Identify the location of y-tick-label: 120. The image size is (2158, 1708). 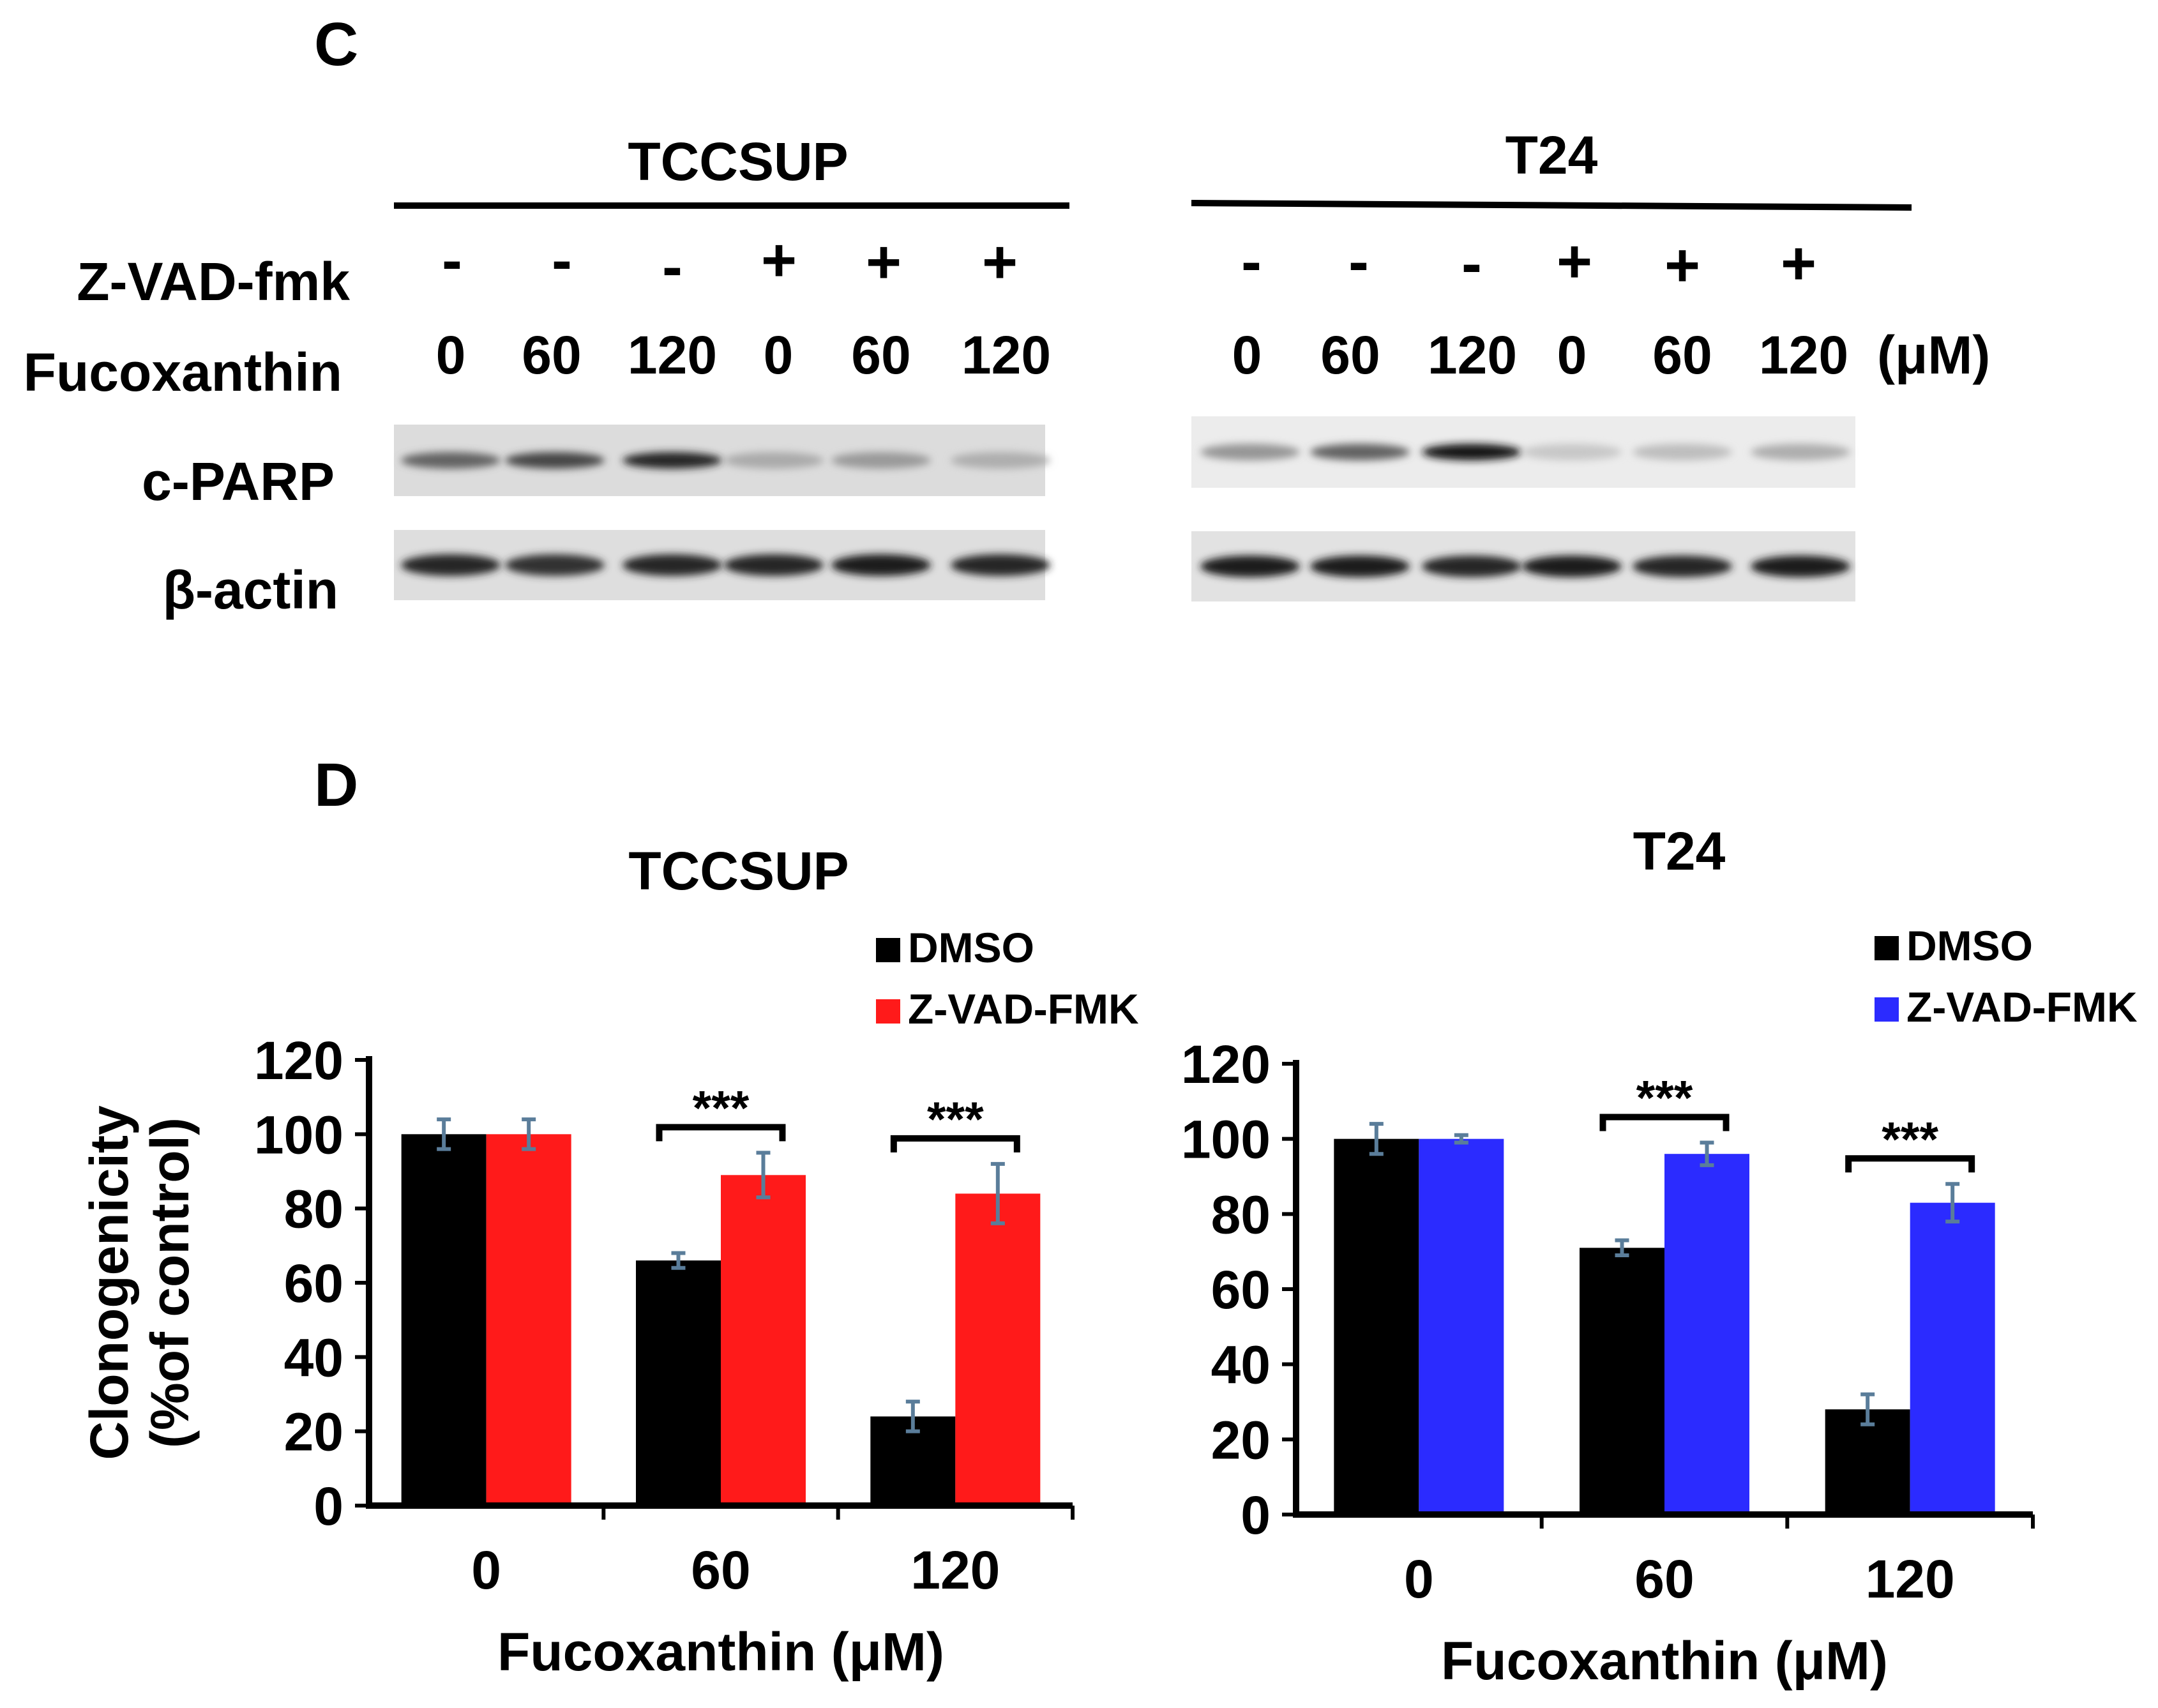
(298, 1061).